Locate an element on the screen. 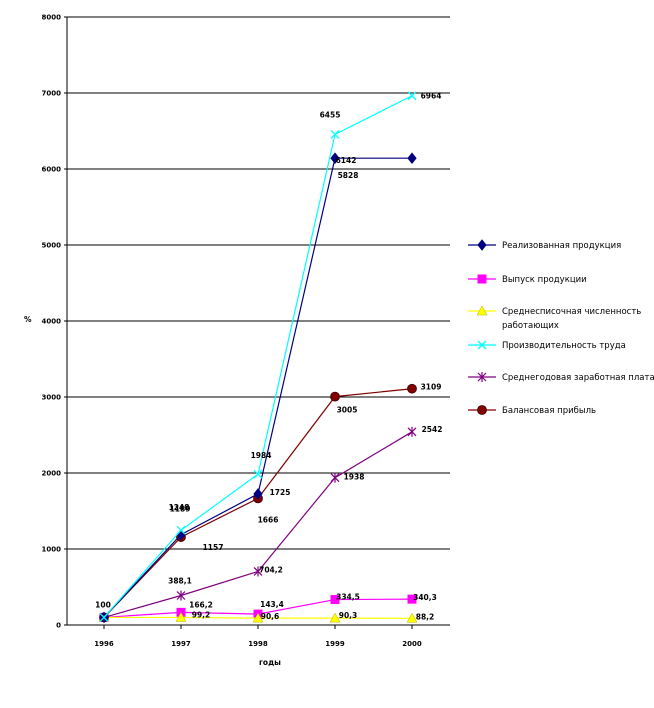 Image resolution: width=654 pixels, height=708 pixels. data-label: 5828 is located at coordinates (348, 175).